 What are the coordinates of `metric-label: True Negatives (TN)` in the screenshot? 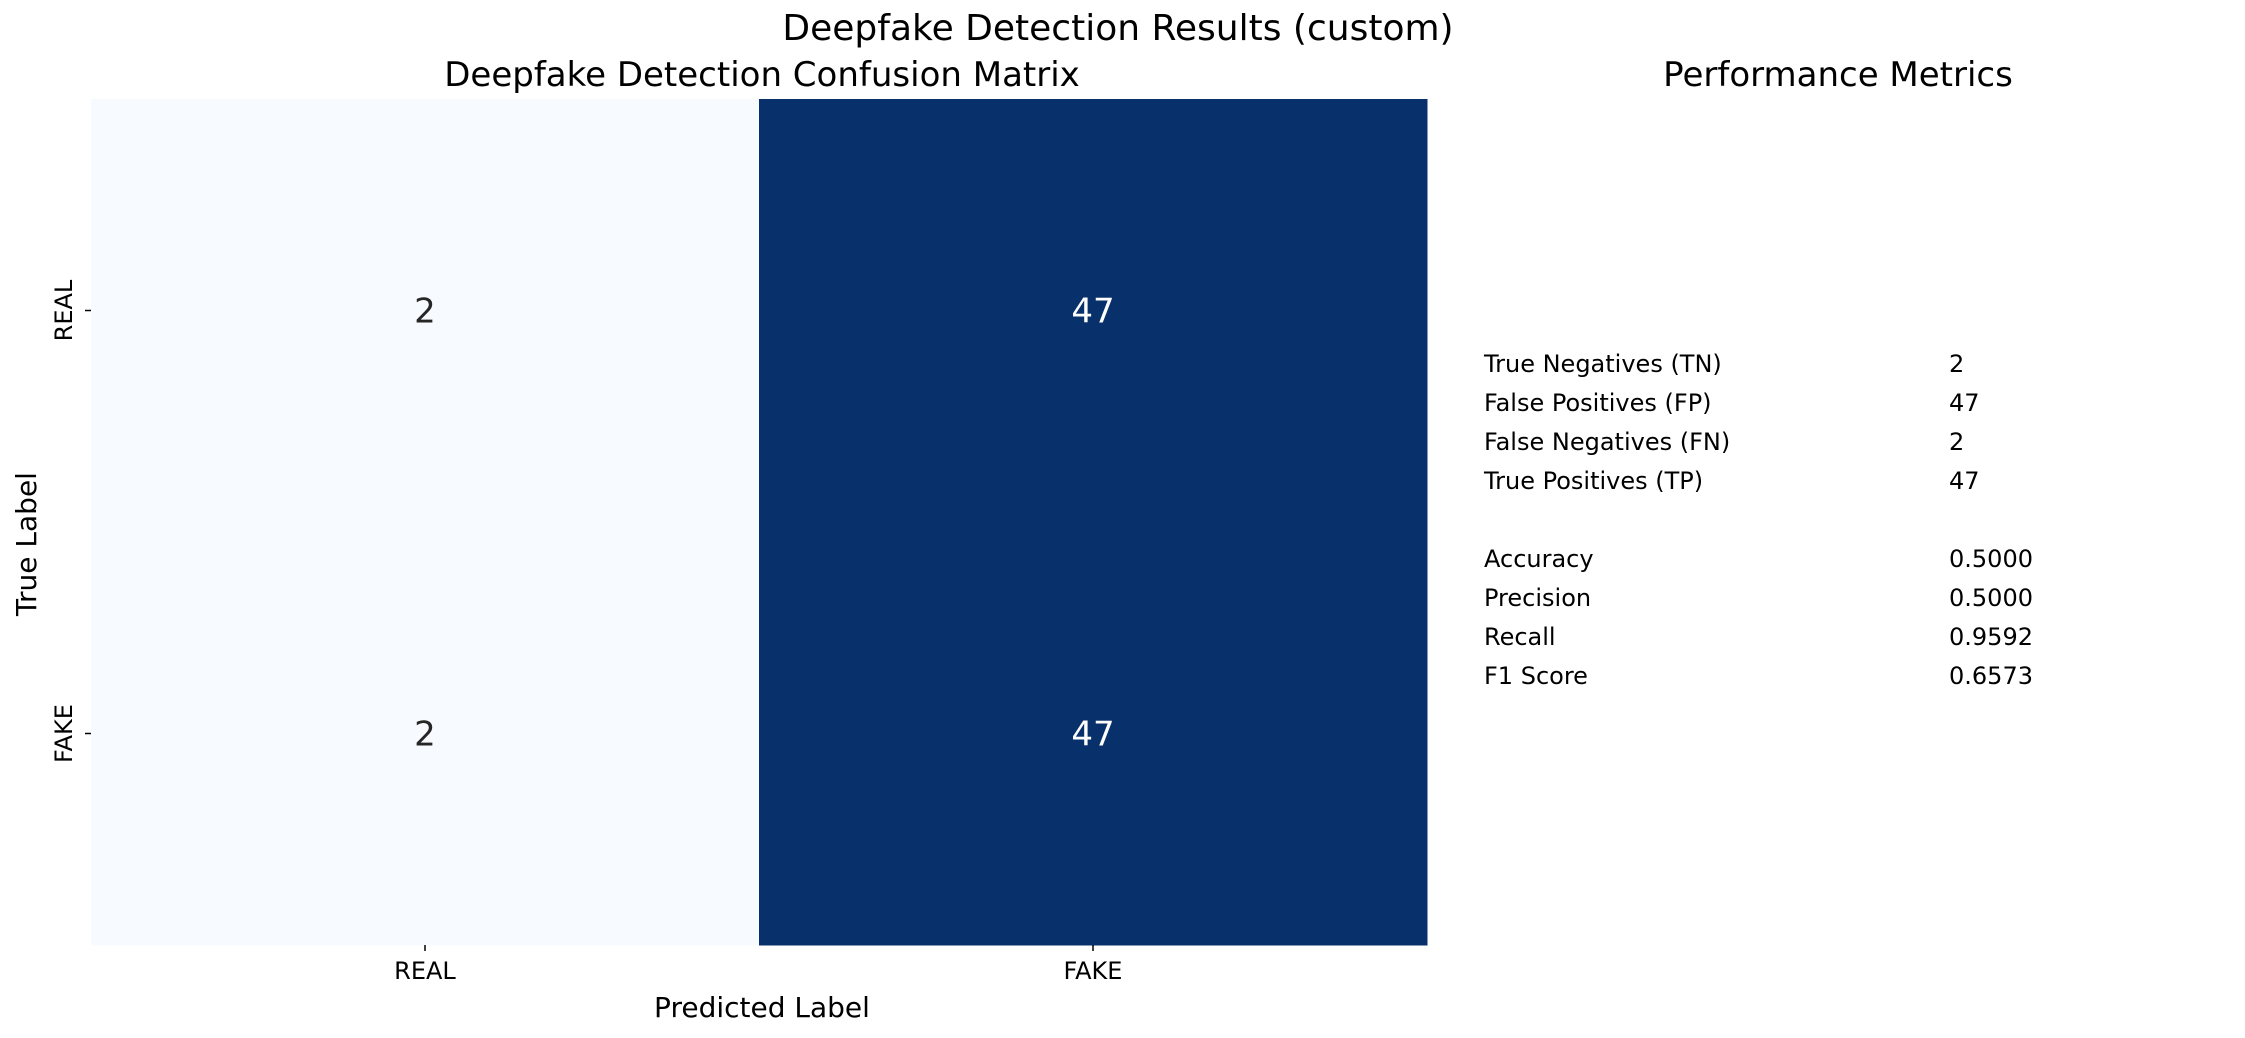 It's located at (1602, 364).